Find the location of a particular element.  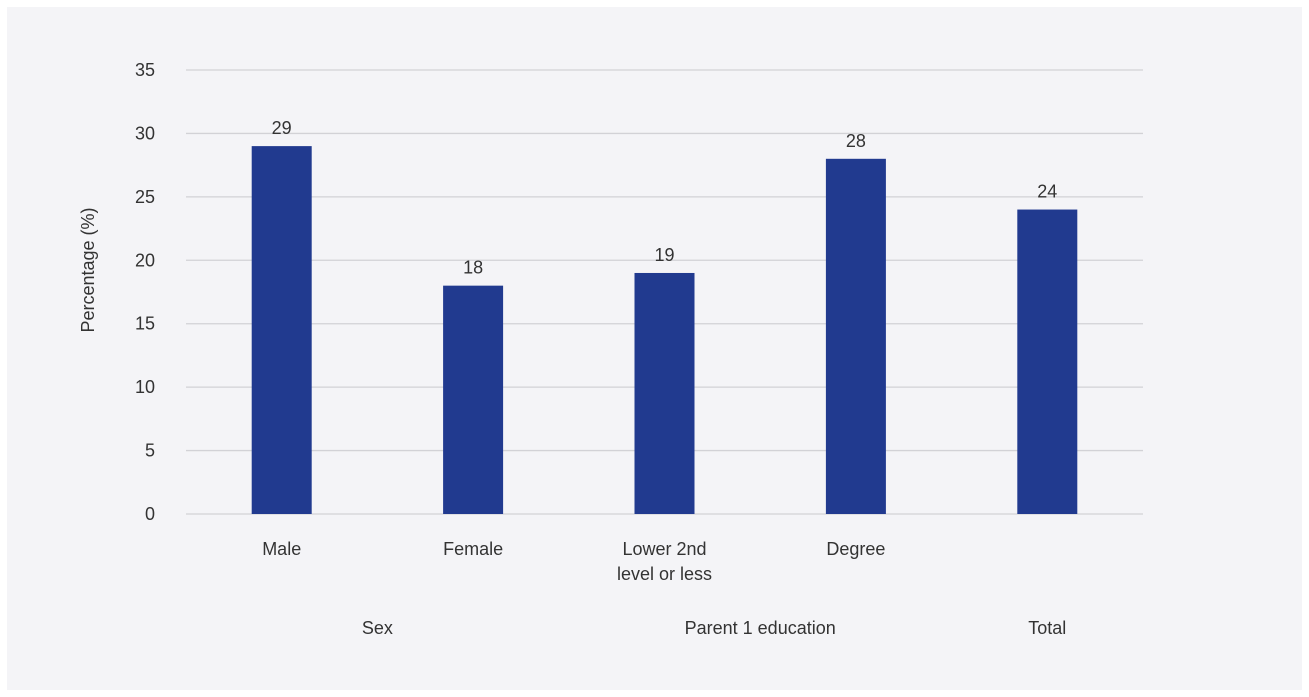

y-tick-label: 25 is located at coordinates (145, 197).